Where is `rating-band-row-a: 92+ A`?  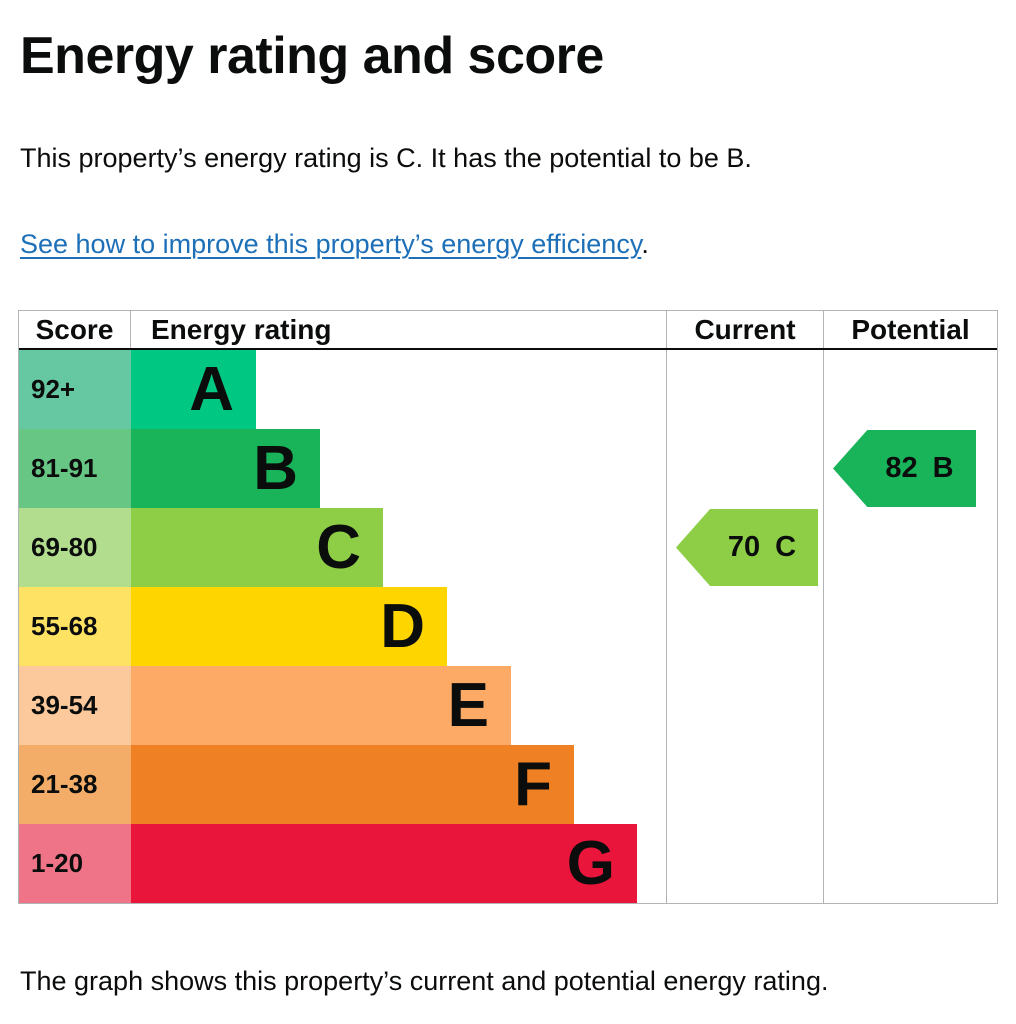 rating-band-row-a: 92+ A is located at coordinates (508, 389).